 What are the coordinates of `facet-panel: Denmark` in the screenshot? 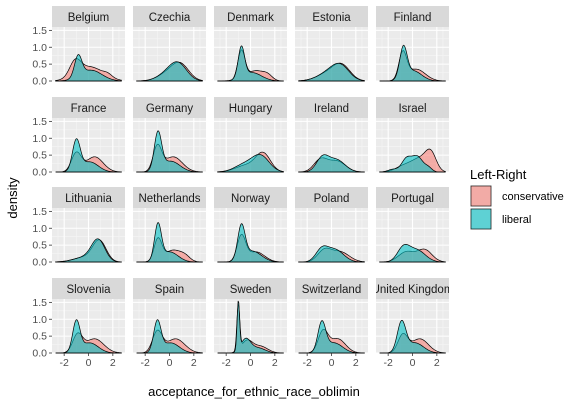 It's located at (250, 44).